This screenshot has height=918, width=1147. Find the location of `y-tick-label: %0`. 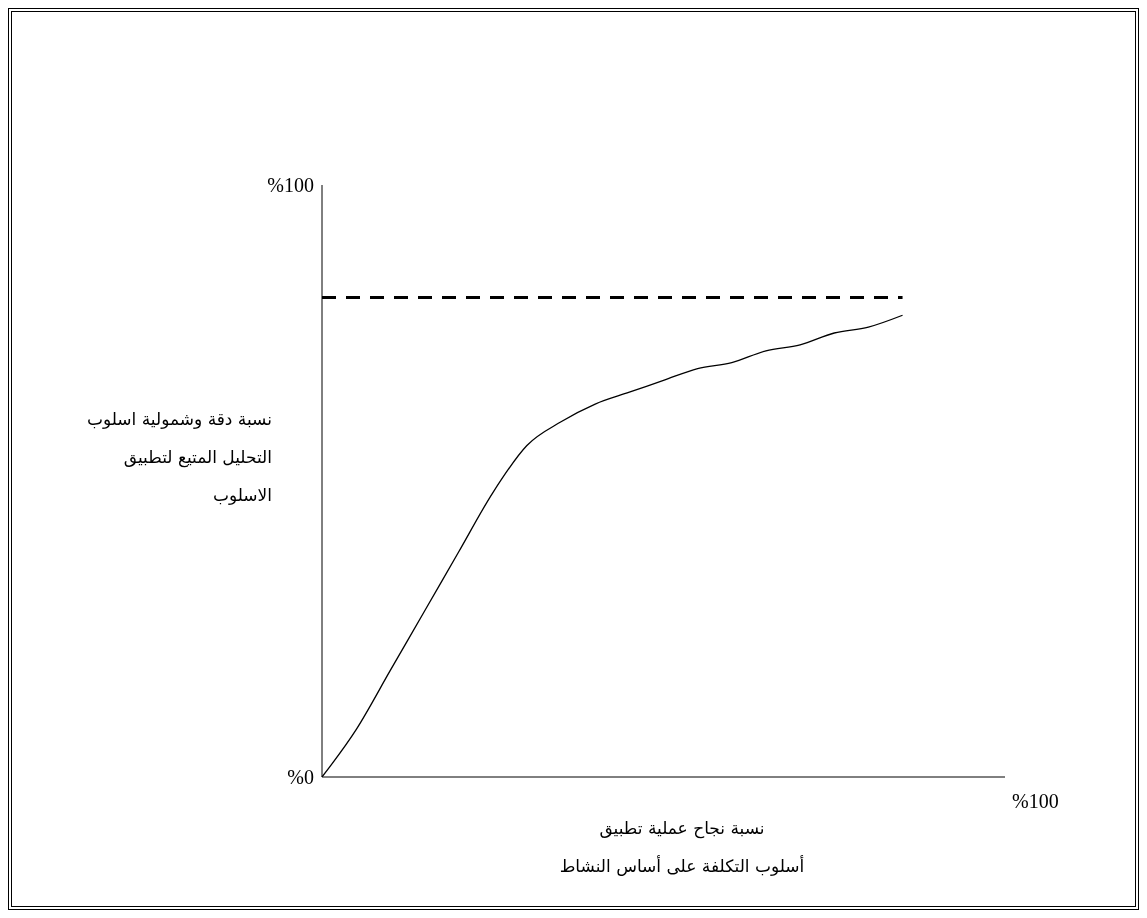

y-tick-label: %0 is located at coordinates (300, 777).